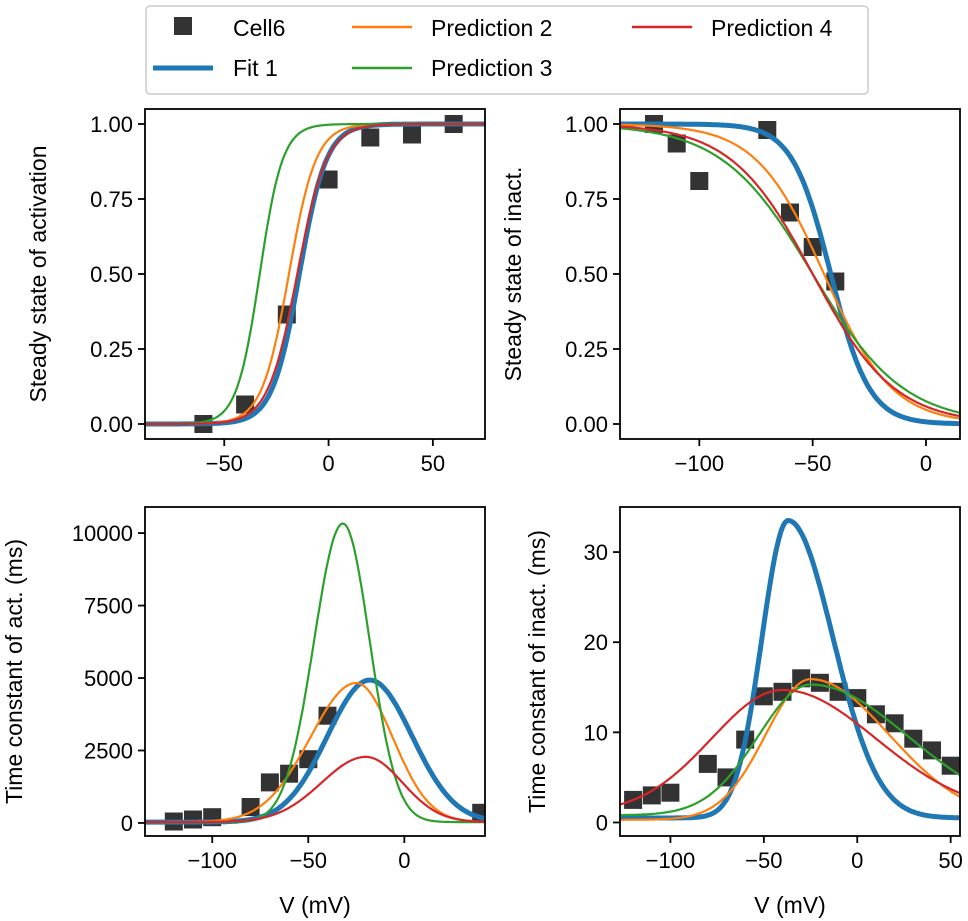 The image size is (968, 921). I want to click on legend-item-prediction4: Prediction 4, so click(732, 28).